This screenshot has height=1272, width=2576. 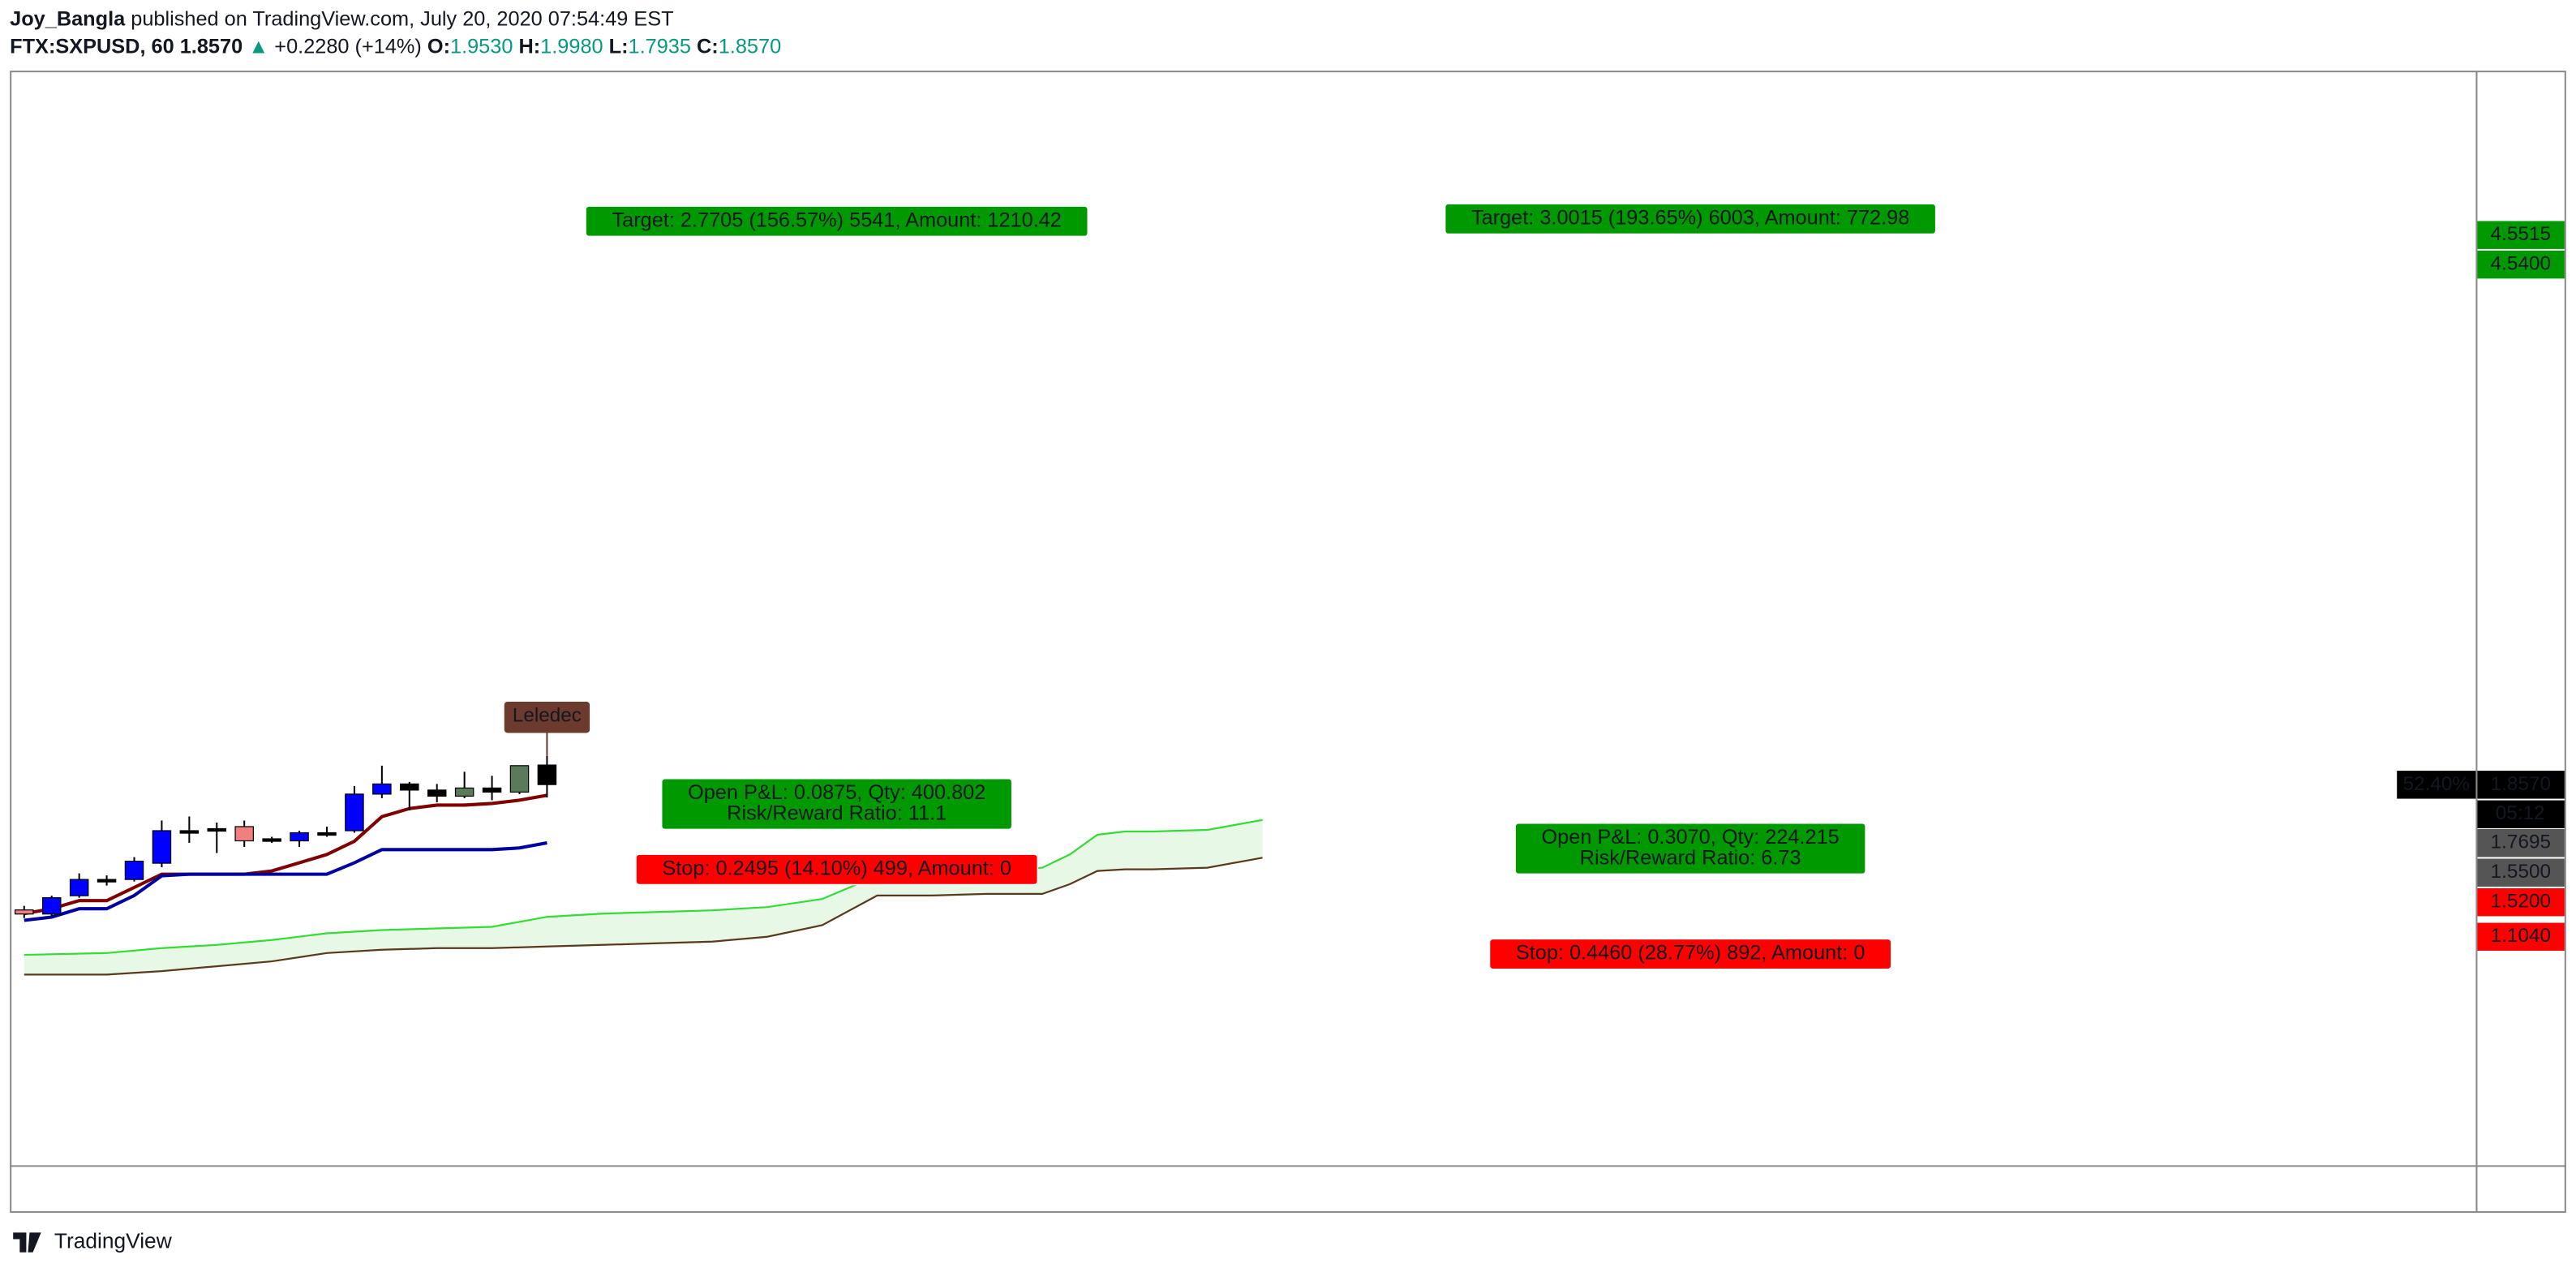 I want to click on pnl-label-text: Open P&L: 0.3070, Qty: 224.215, so click(x=1691, y=837).